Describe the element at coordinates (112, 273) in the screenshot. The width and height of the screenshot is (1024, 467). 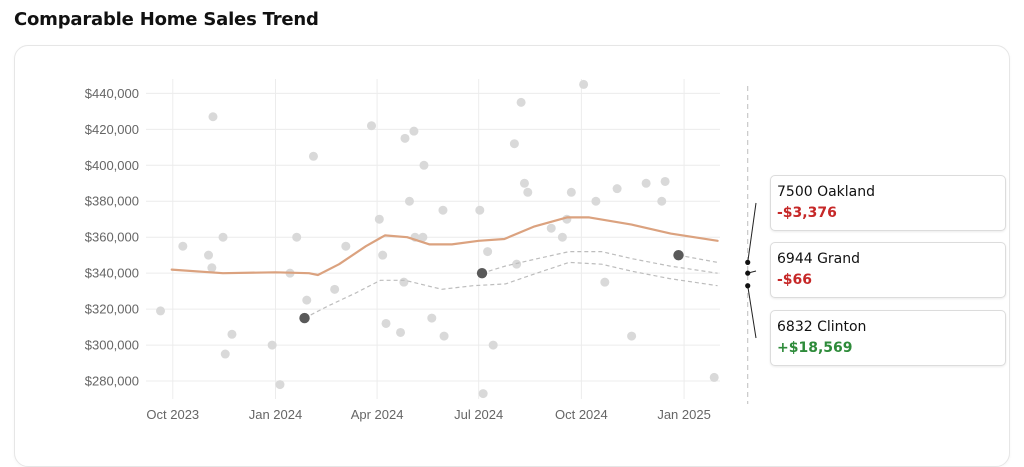
I see `y-tick-label: $340,000` at that location.